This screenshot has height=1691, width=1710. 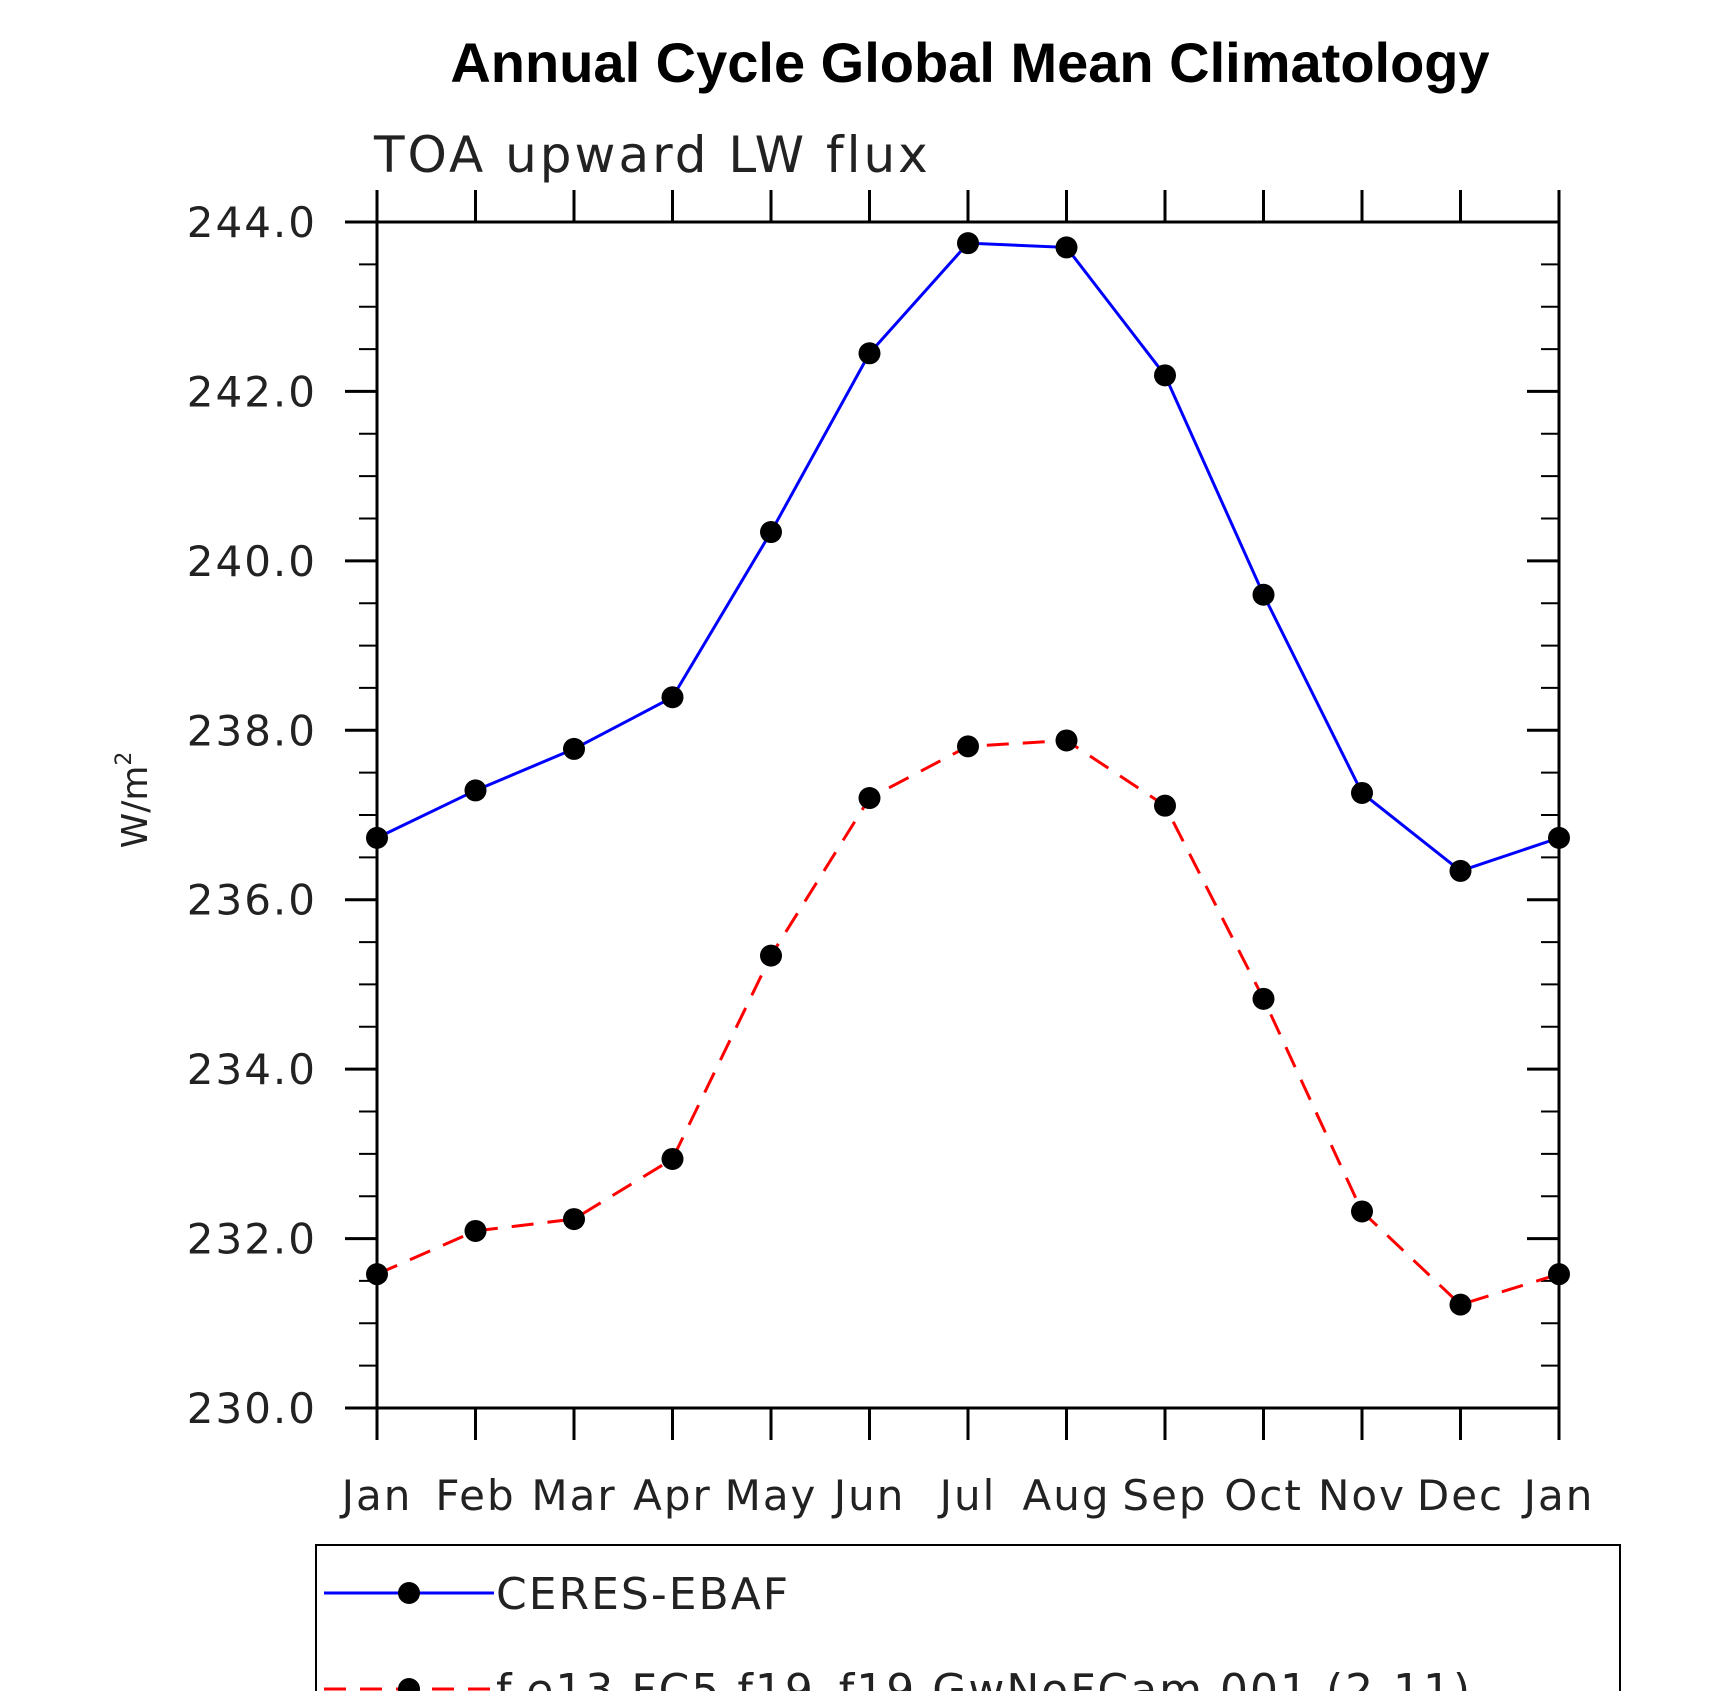 I want to click on y-tick-labels: 230.0 232.0 234.0 236.0 238.0 240.0 242.0 244.0, so click(x=252, y=815).